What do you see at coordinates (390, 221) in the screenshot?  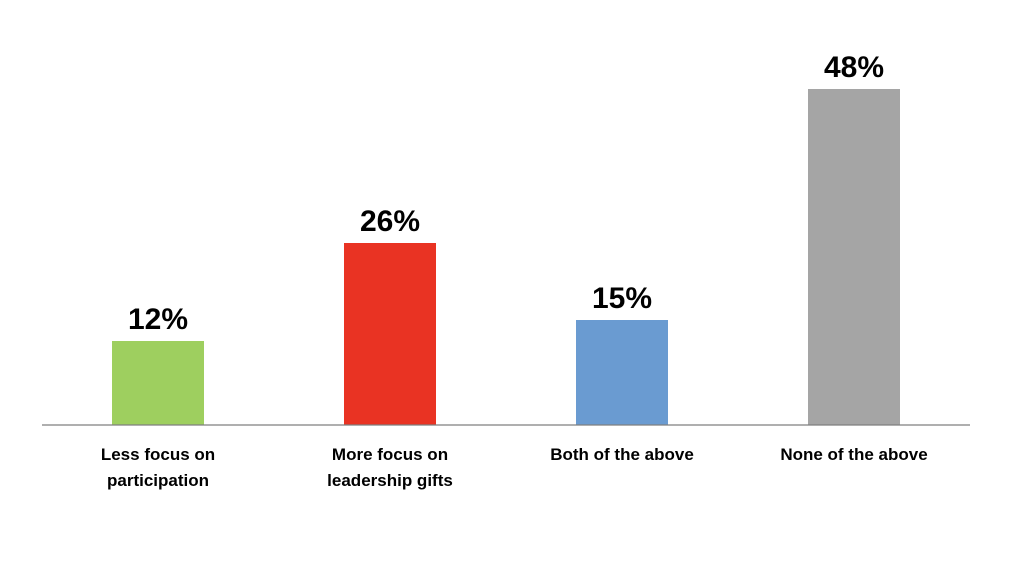 I see `bar-value-label: 26%` at bounding box center [390, 221].